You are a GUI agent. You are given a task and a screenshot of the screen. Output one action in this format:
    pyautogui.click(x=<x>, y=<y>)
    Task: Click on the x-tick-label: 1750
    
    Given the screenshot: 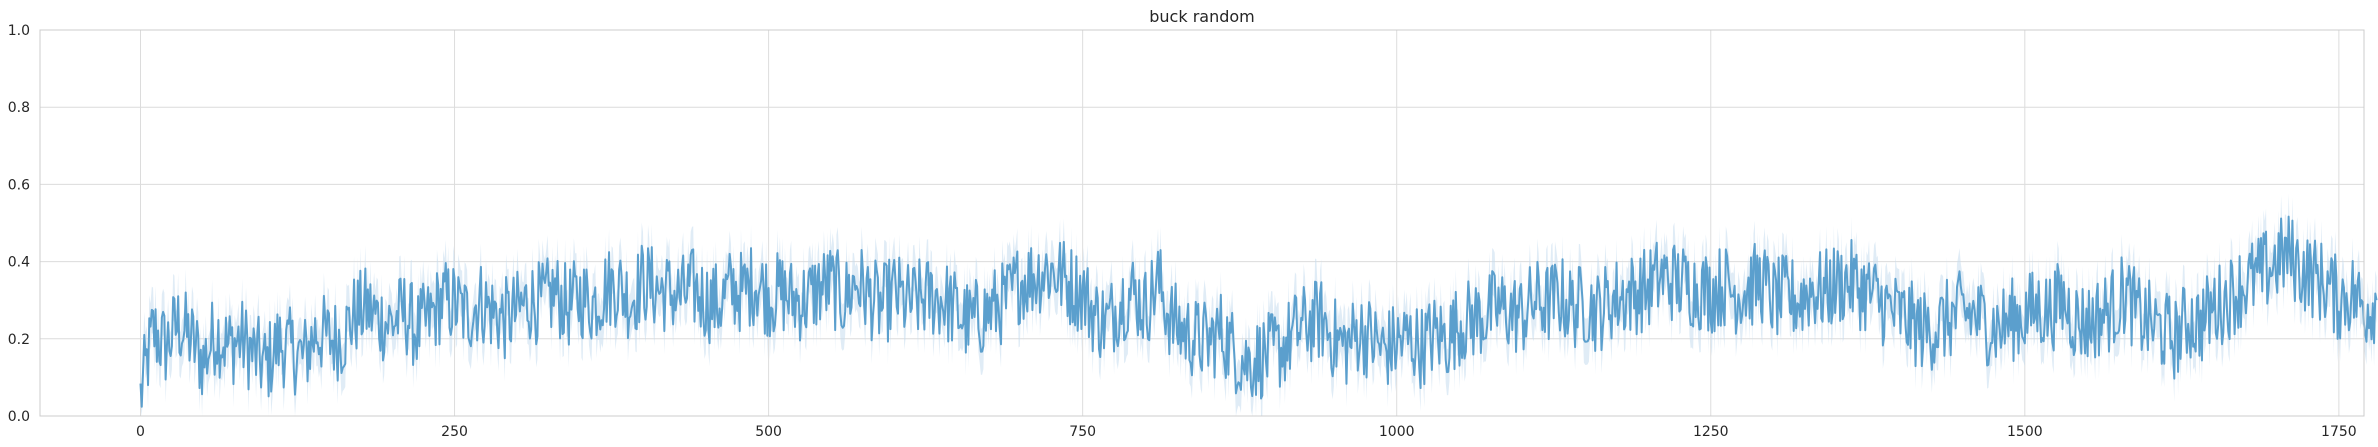 What is the action you would take?
    pyautogui.click(x=2339, y=432)
    